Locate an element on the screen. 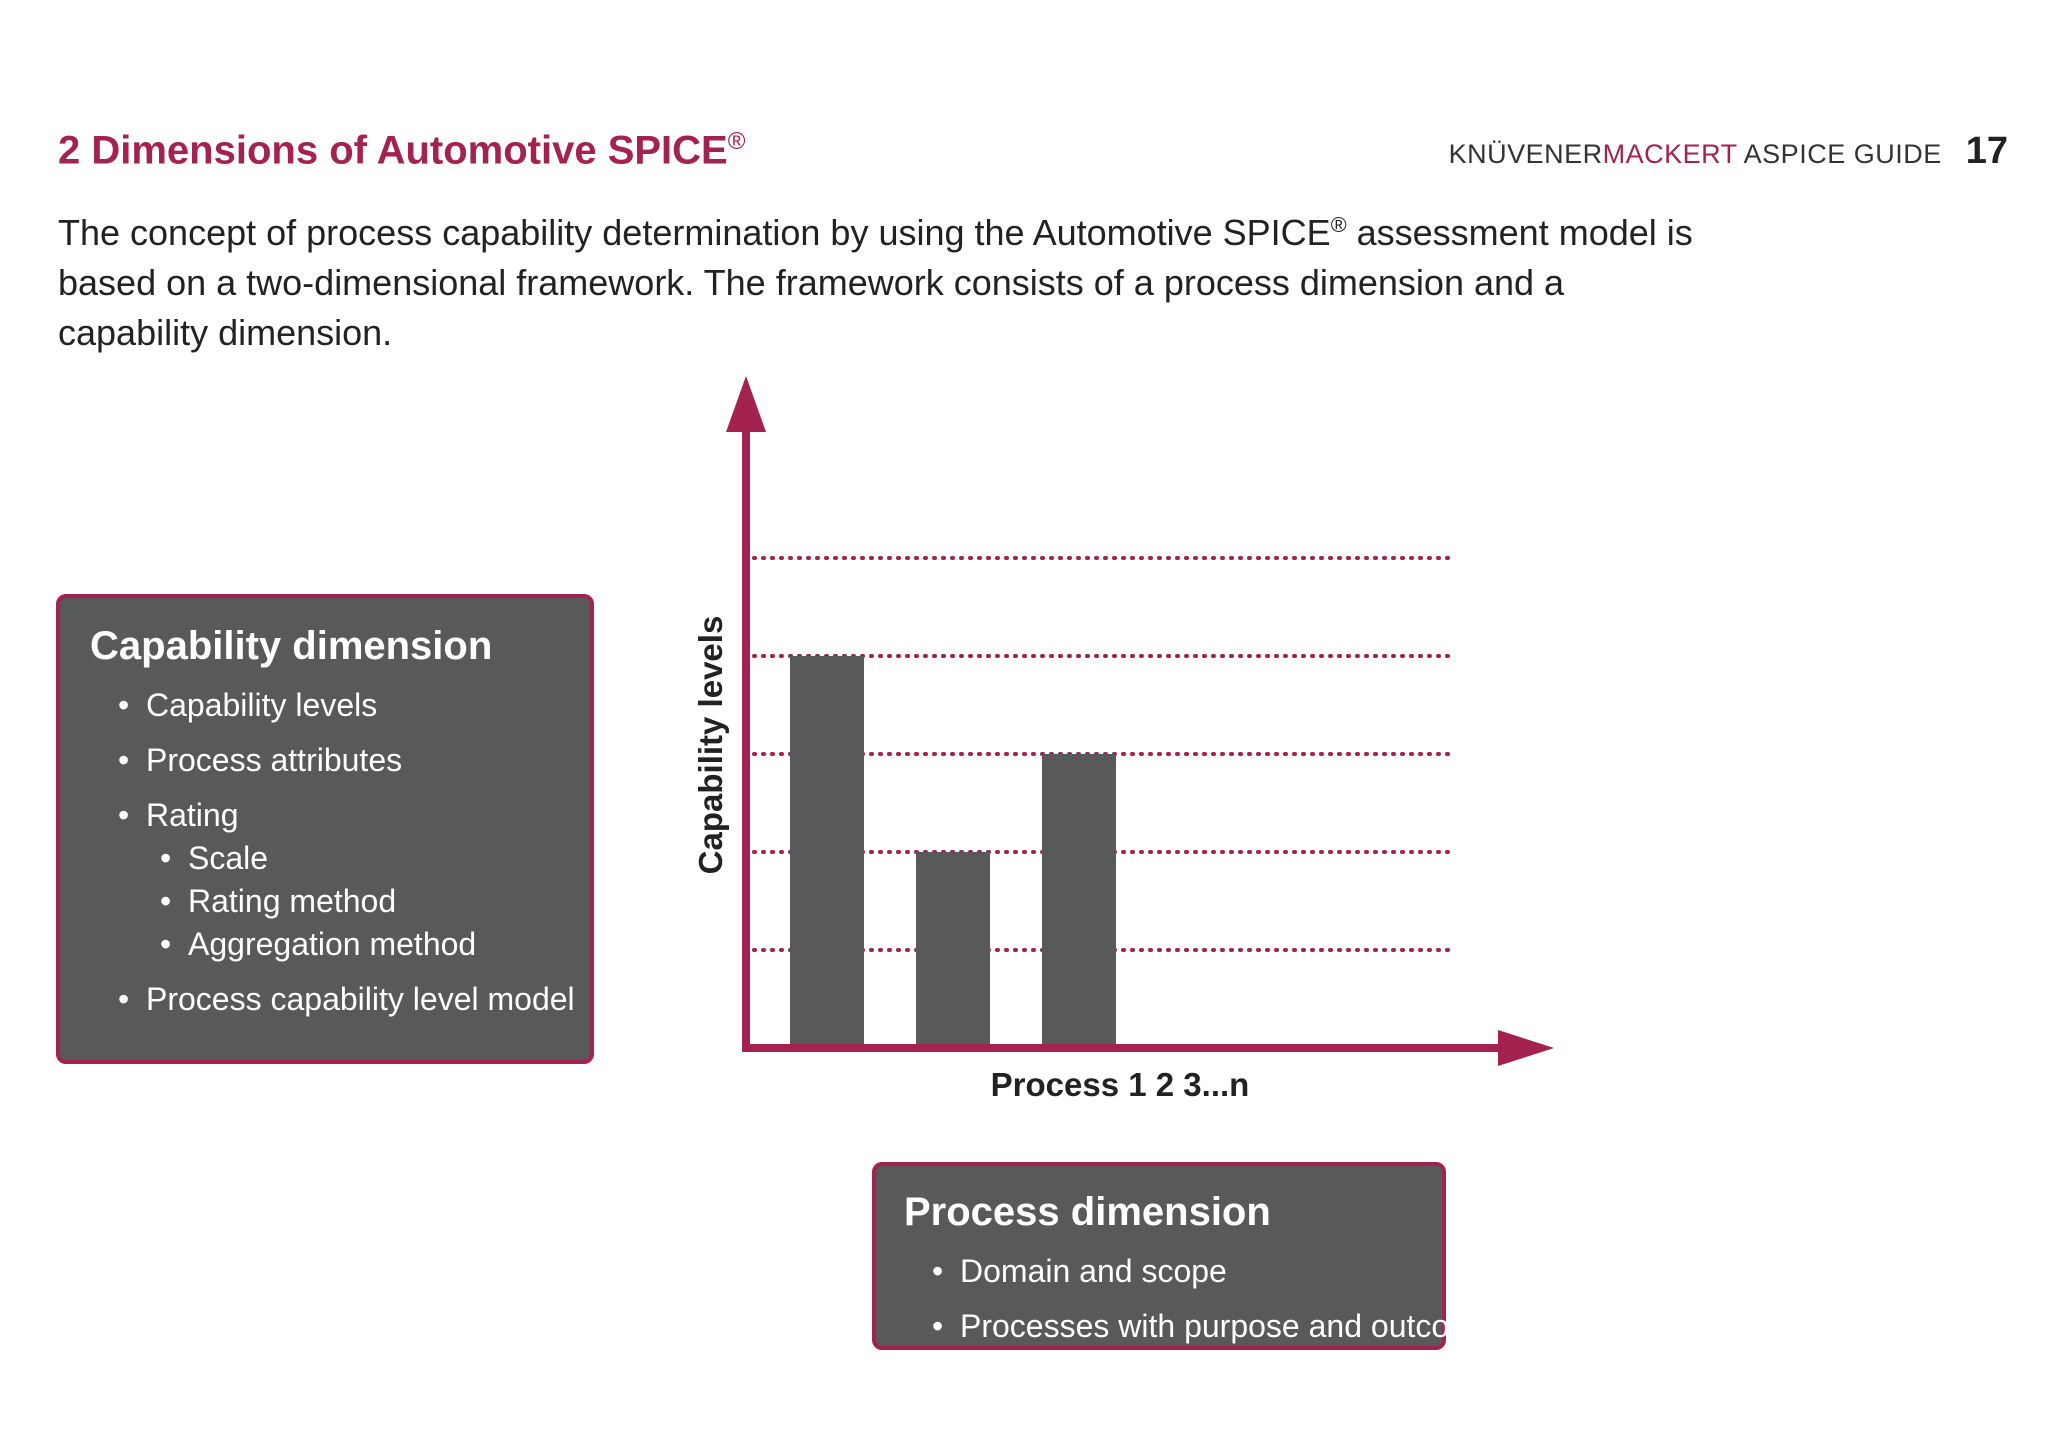 The width and height of the screenshot is (2048, 1453). list-item: Scale is located at coordinates (375, 858).